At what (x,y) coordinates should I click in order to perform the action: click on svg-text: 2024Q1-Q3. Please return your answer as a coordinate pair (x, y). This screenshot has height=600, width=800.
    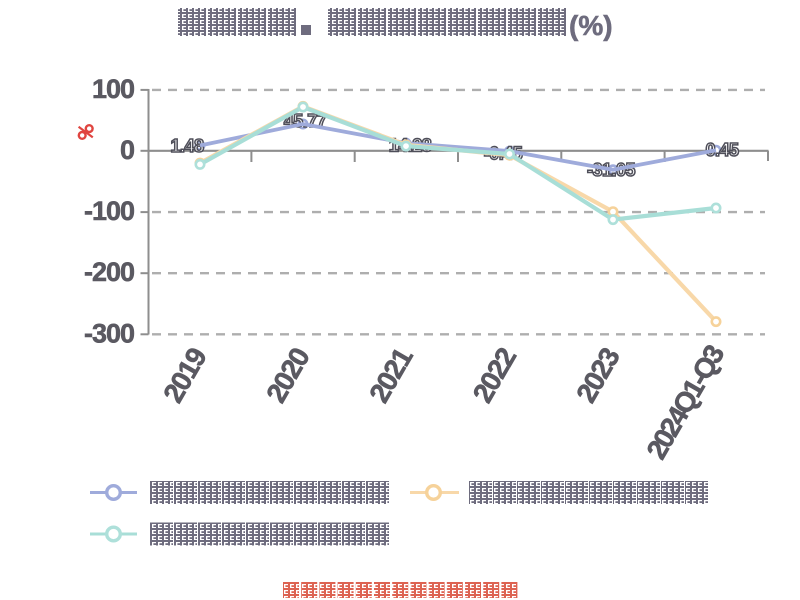
    Looking at the image, I should click on (685, 402).